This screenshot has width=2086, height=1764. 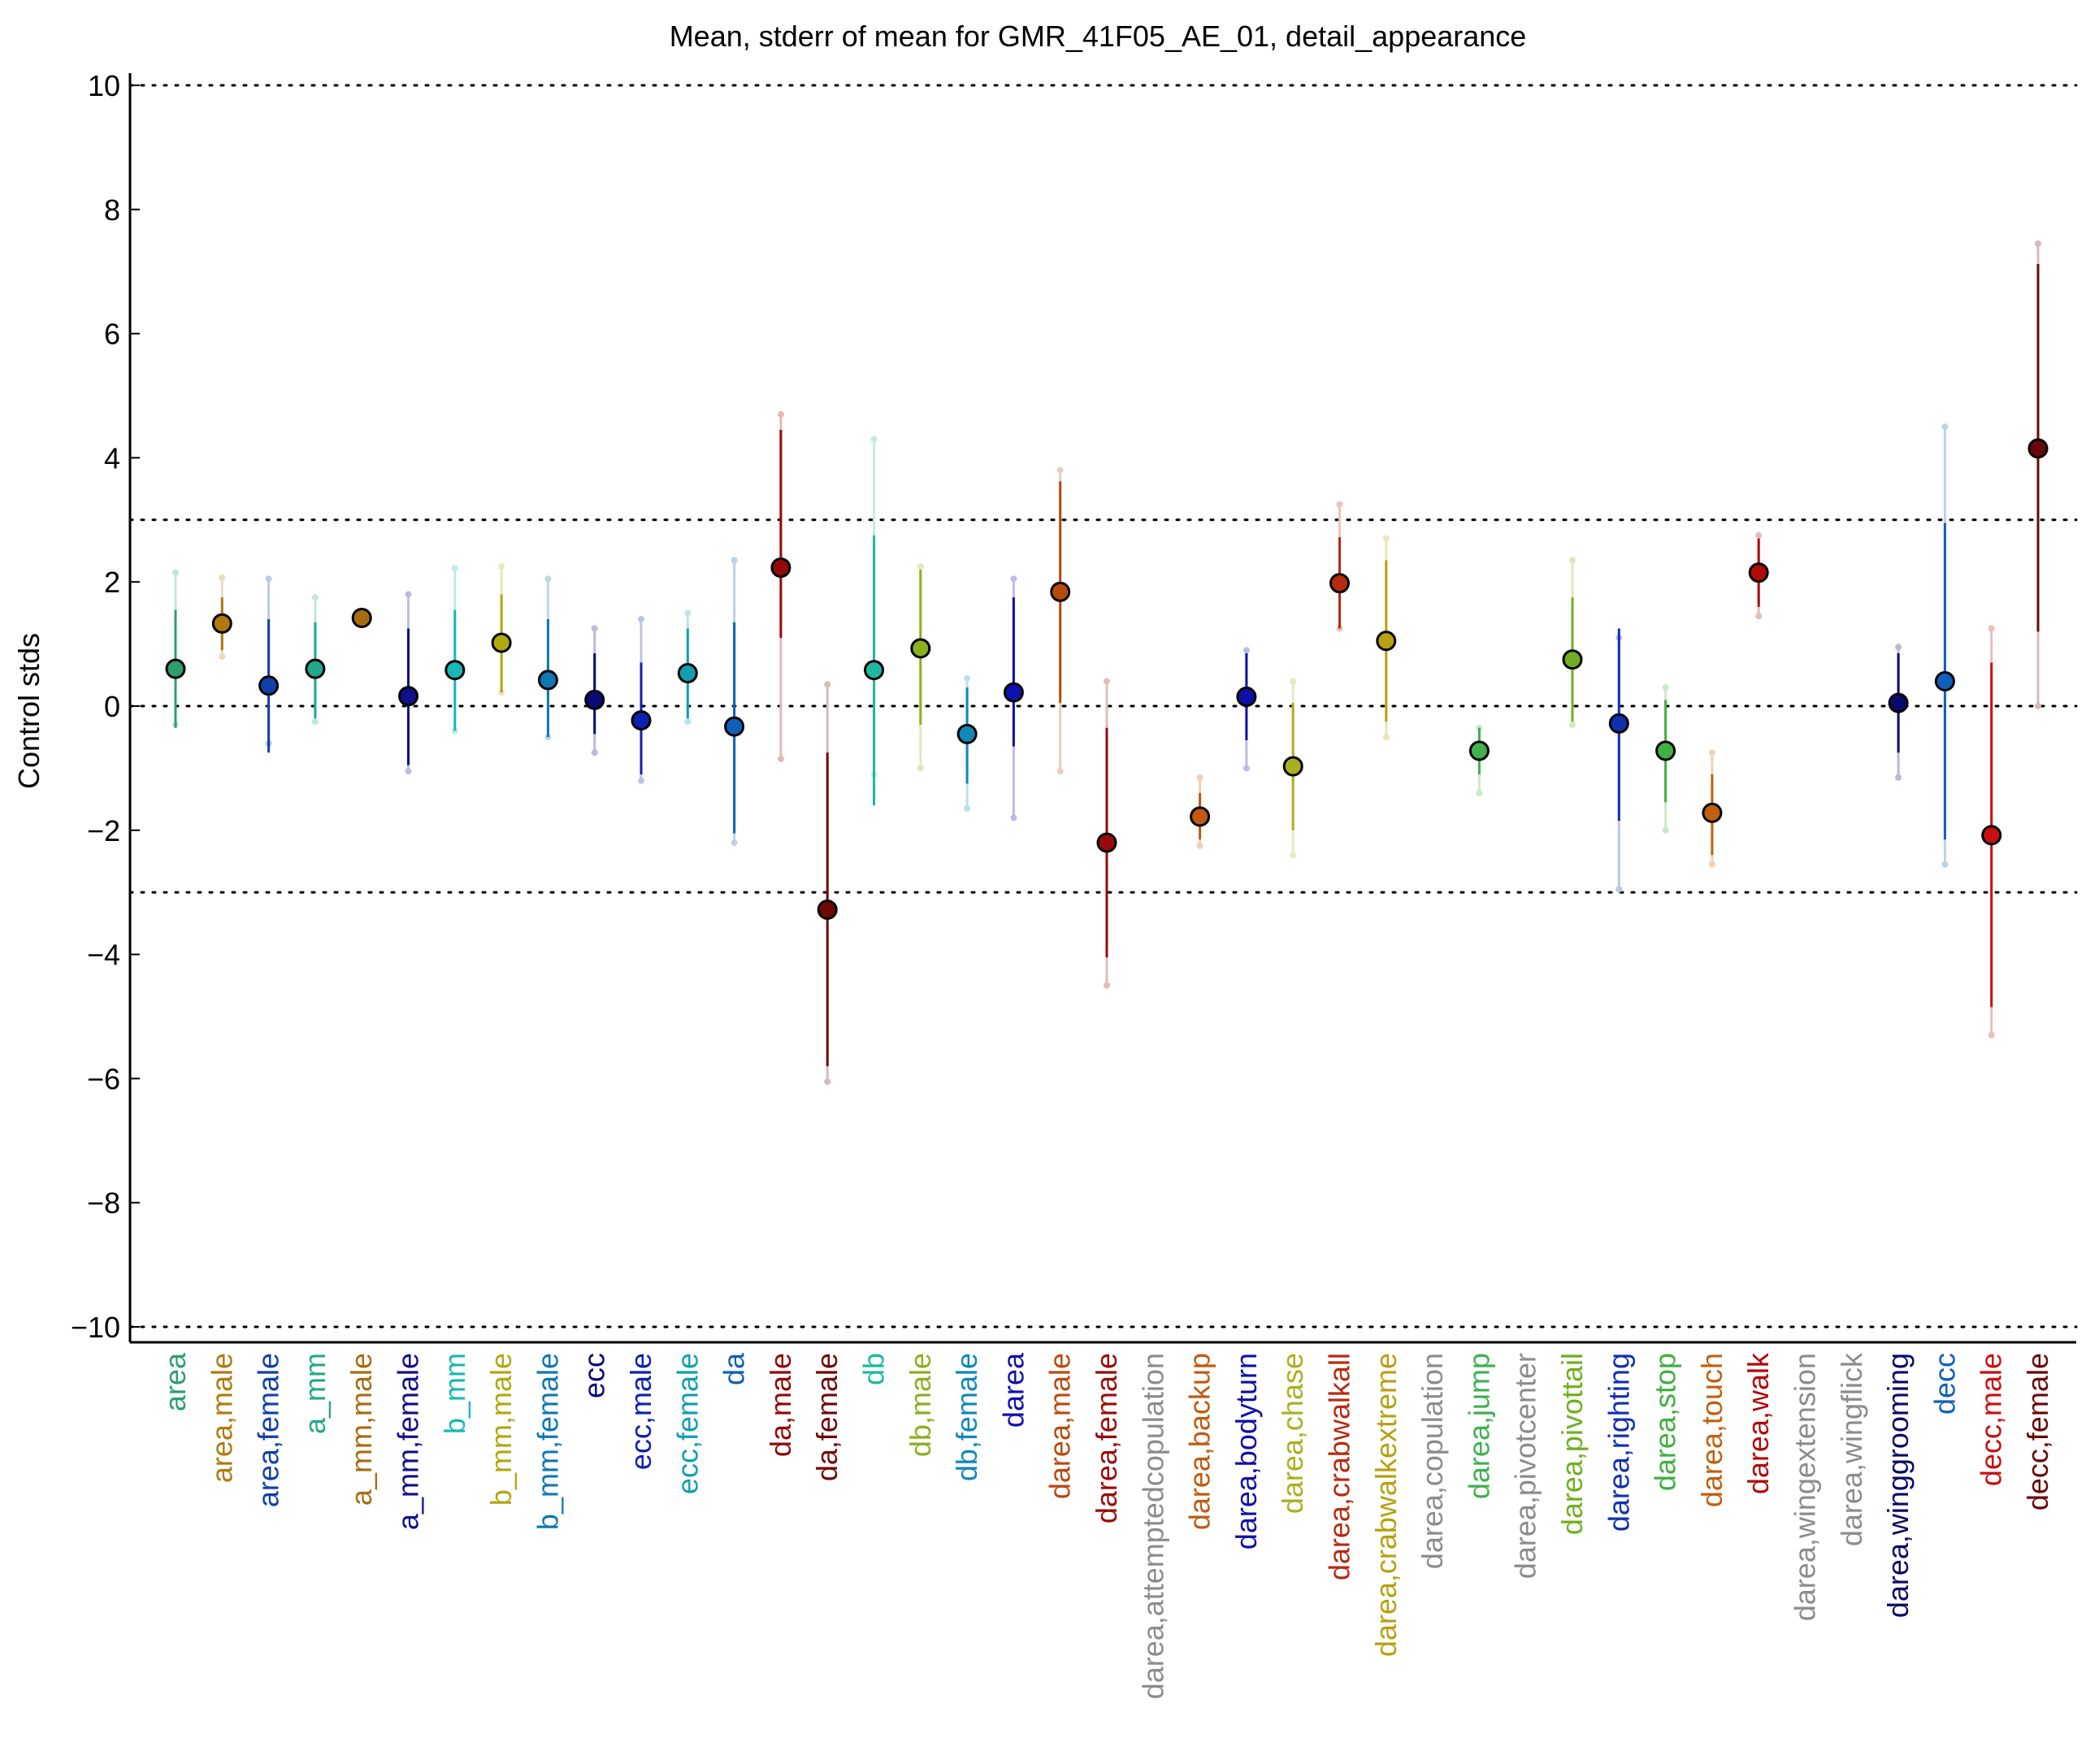 What do you see at coordinates (454, 1393) in the screenshot?
I see `x-tick-label: b_mm` at bounding box center [454, 1393].